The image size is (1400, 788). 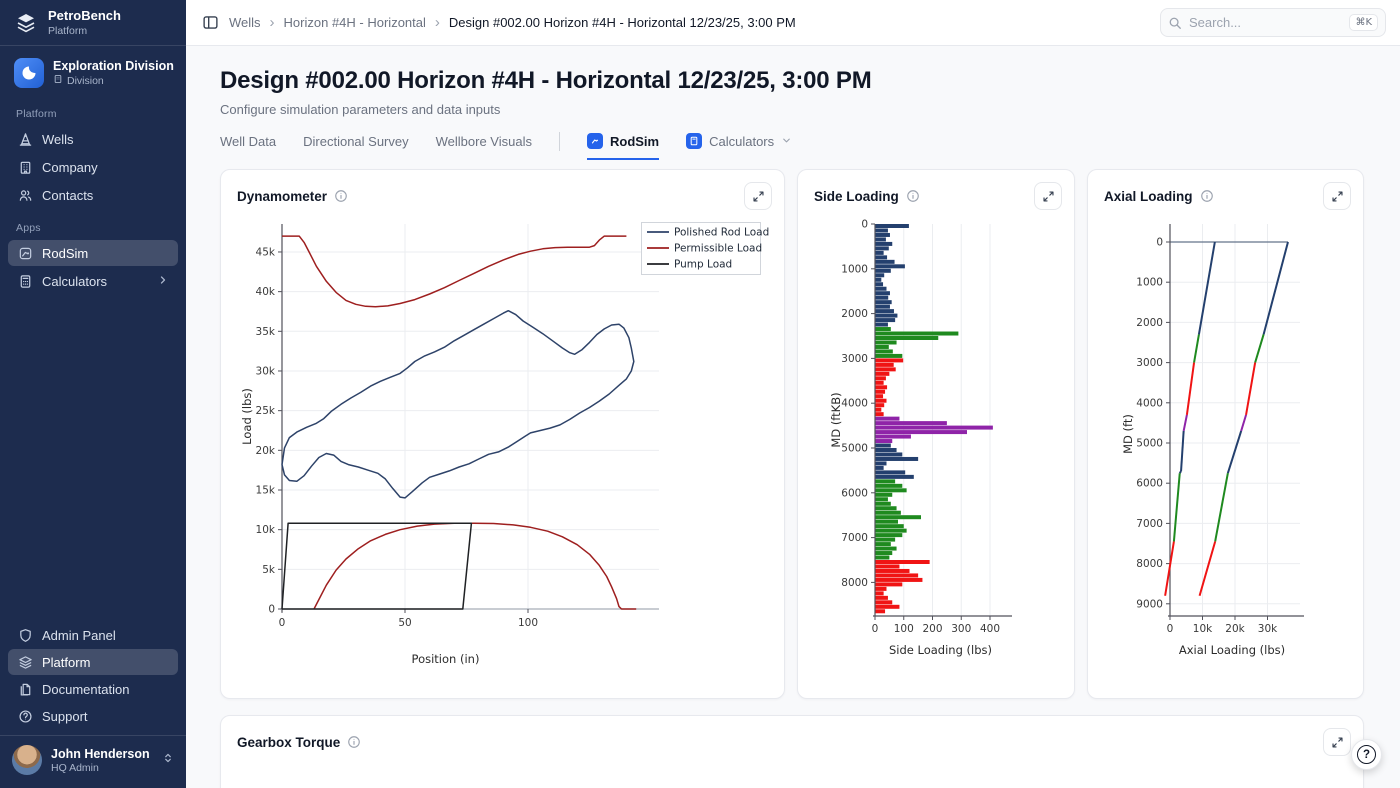 What do you see at coordinates (1149, 403) in the screenshot?
I see `svg-text: 4000` at bounding box center [1149, 403].